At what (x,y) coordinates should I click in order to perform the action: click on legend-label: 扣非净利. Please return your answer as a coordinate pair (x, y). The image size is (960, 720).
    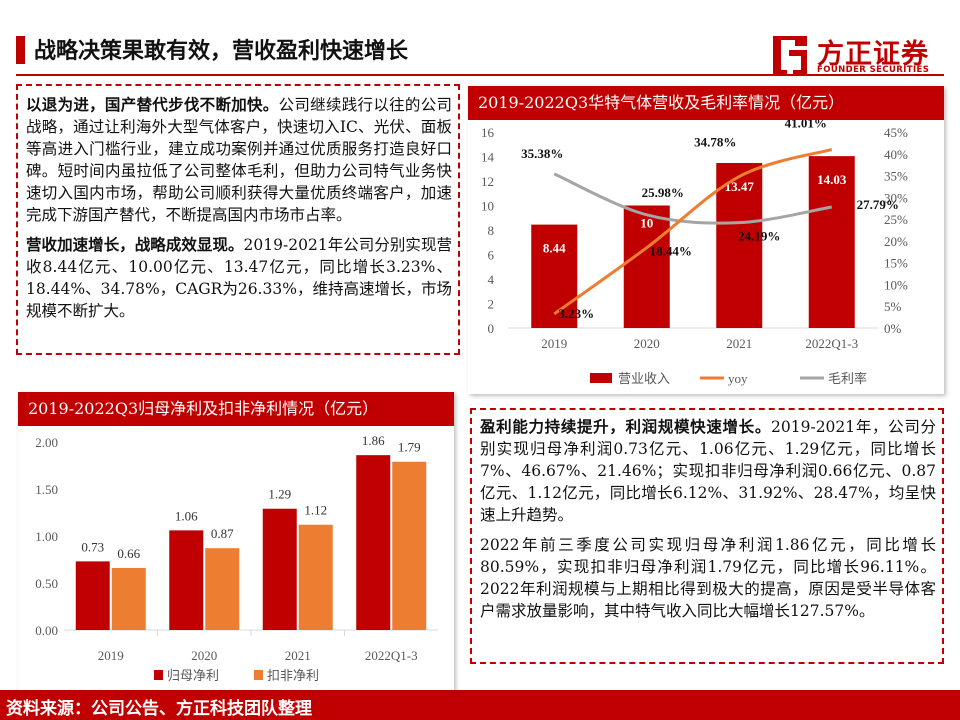
    Looking at the image, I should click on (293, 675).